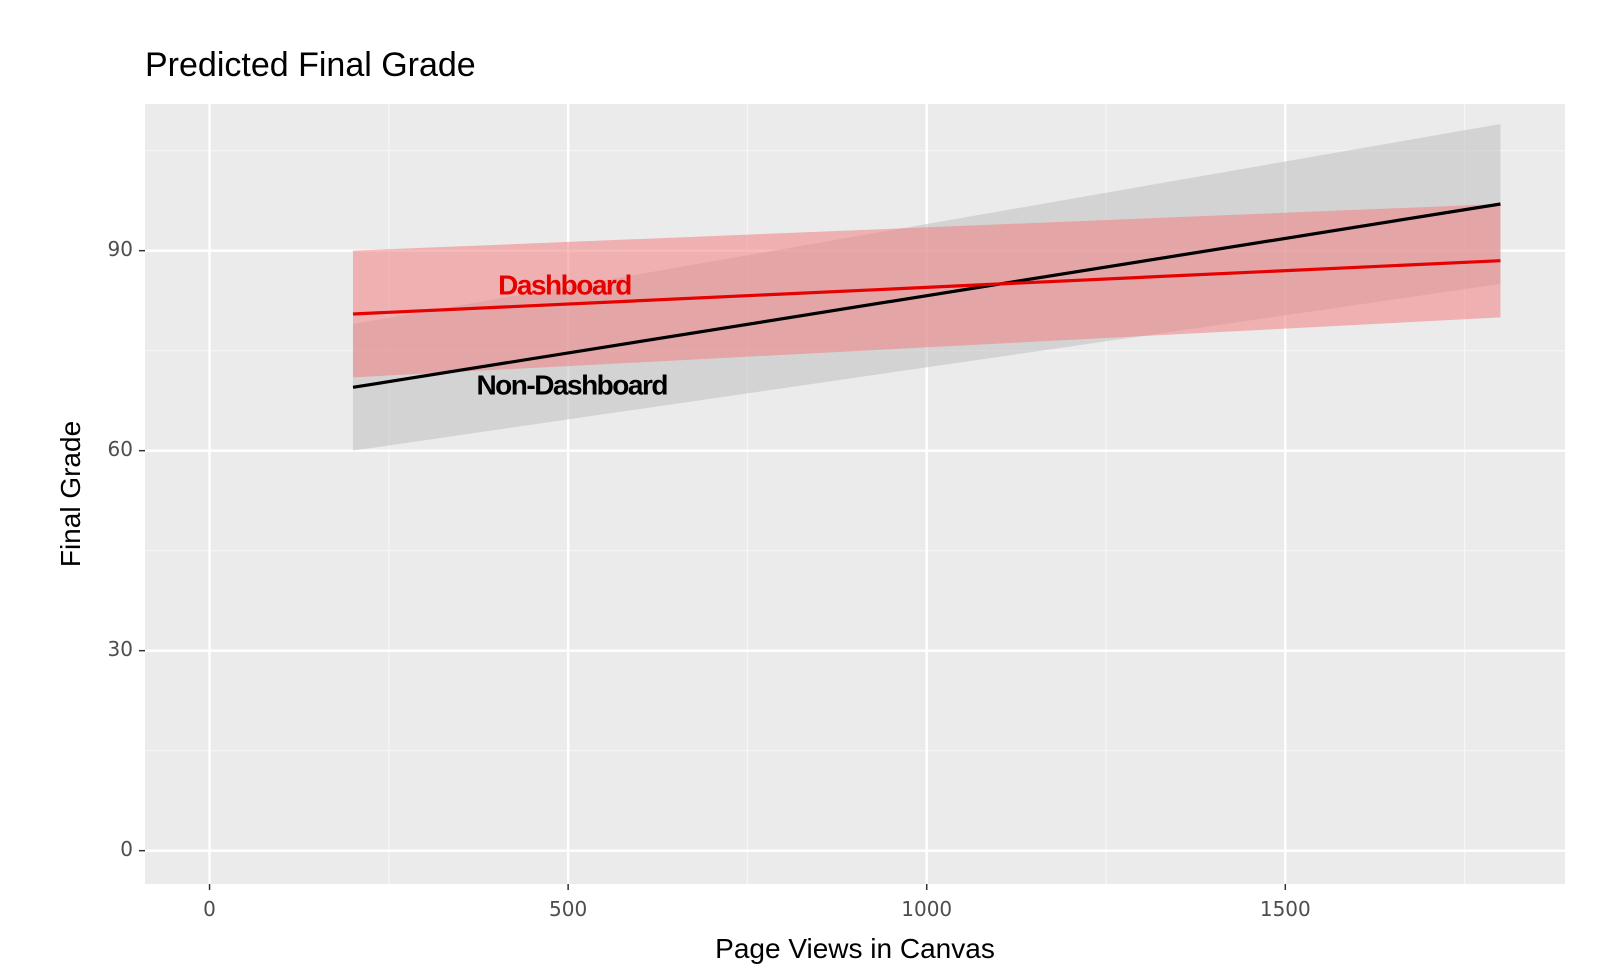 This screenshot has width=1598, height=980. I want to click on y-tick-label: 90, so click(120, 249).